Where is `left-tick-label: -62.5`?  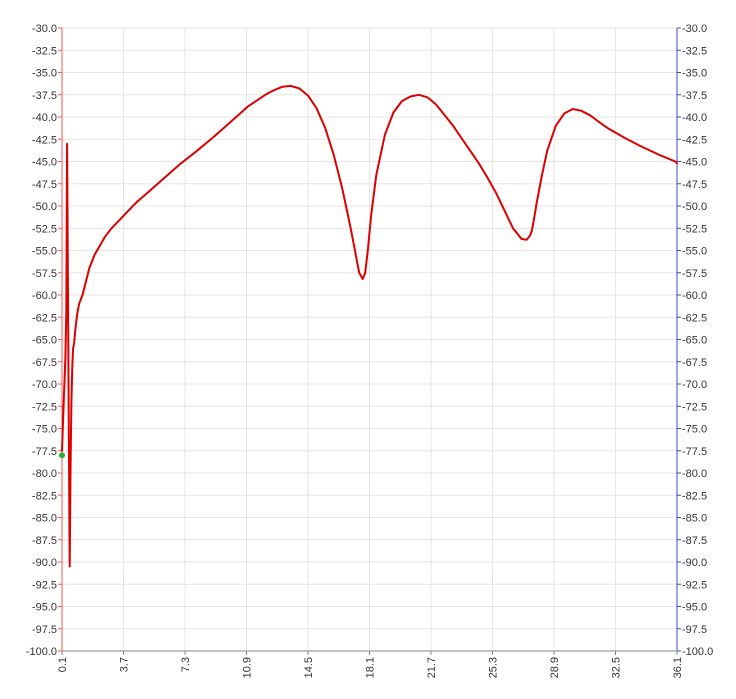 left-tick-label: -62.5 is located at coordinates (44, 318).